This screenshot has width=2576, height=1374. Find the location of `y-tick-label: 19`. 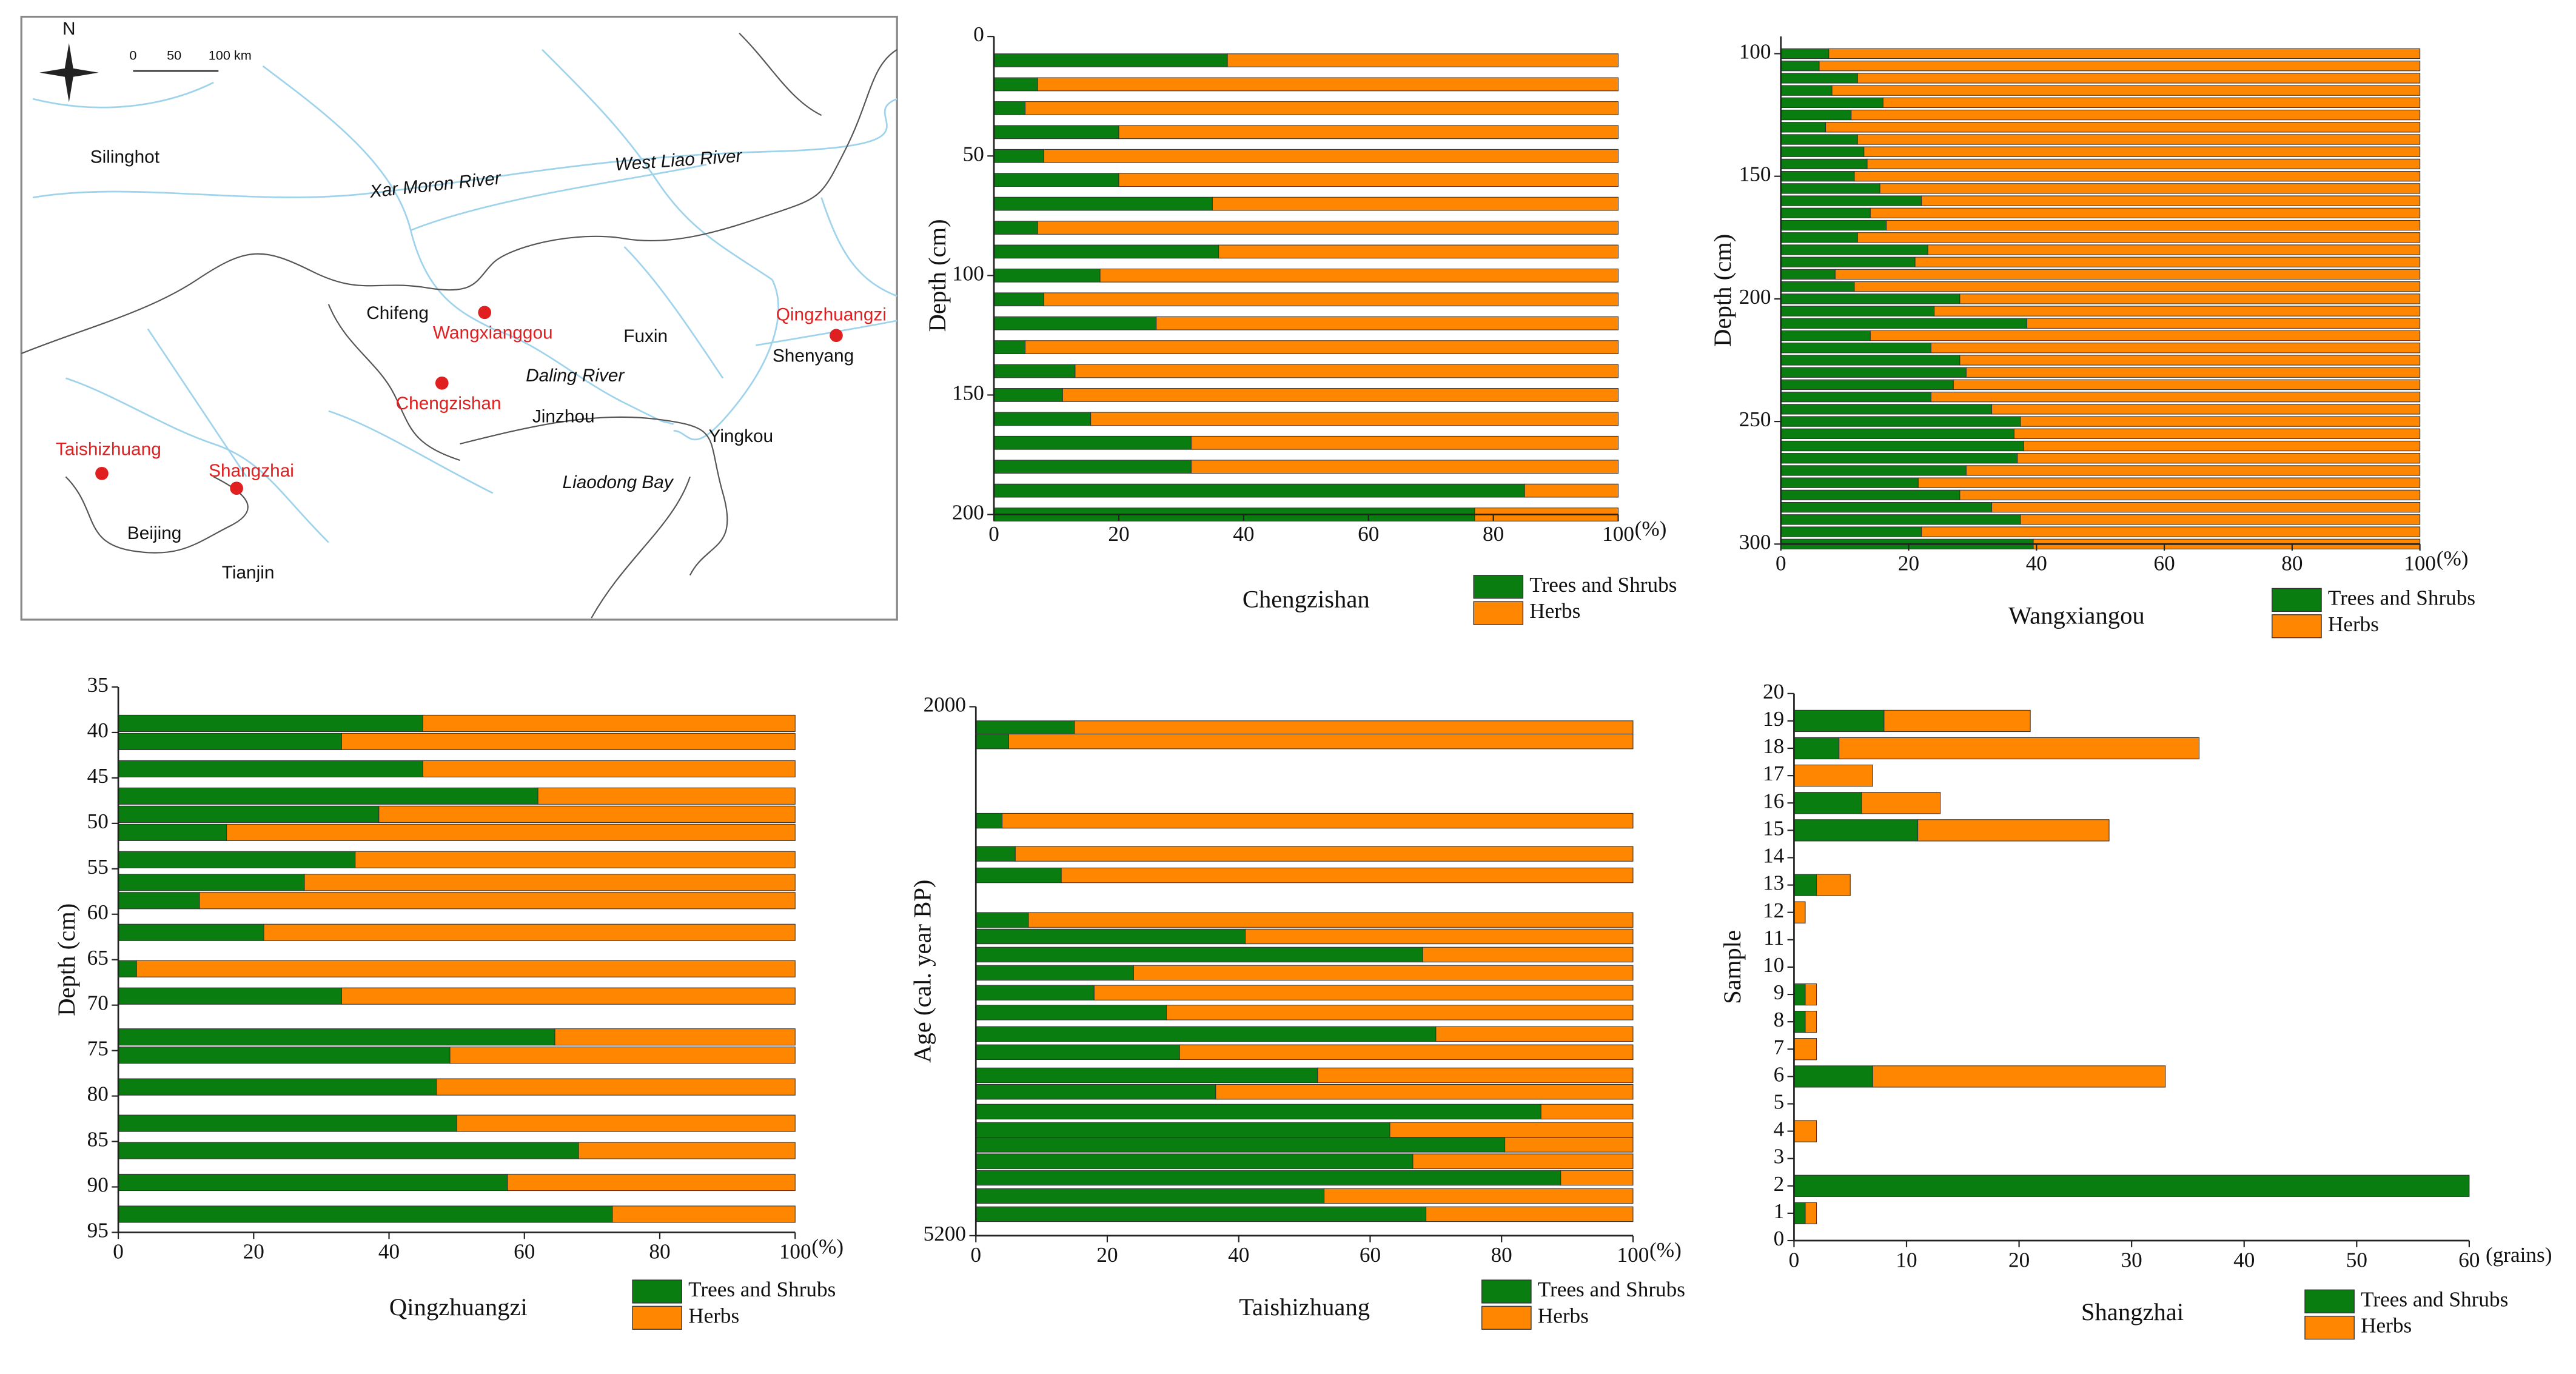

y-tick-label: 19 is located at coordinates (1774, 719).